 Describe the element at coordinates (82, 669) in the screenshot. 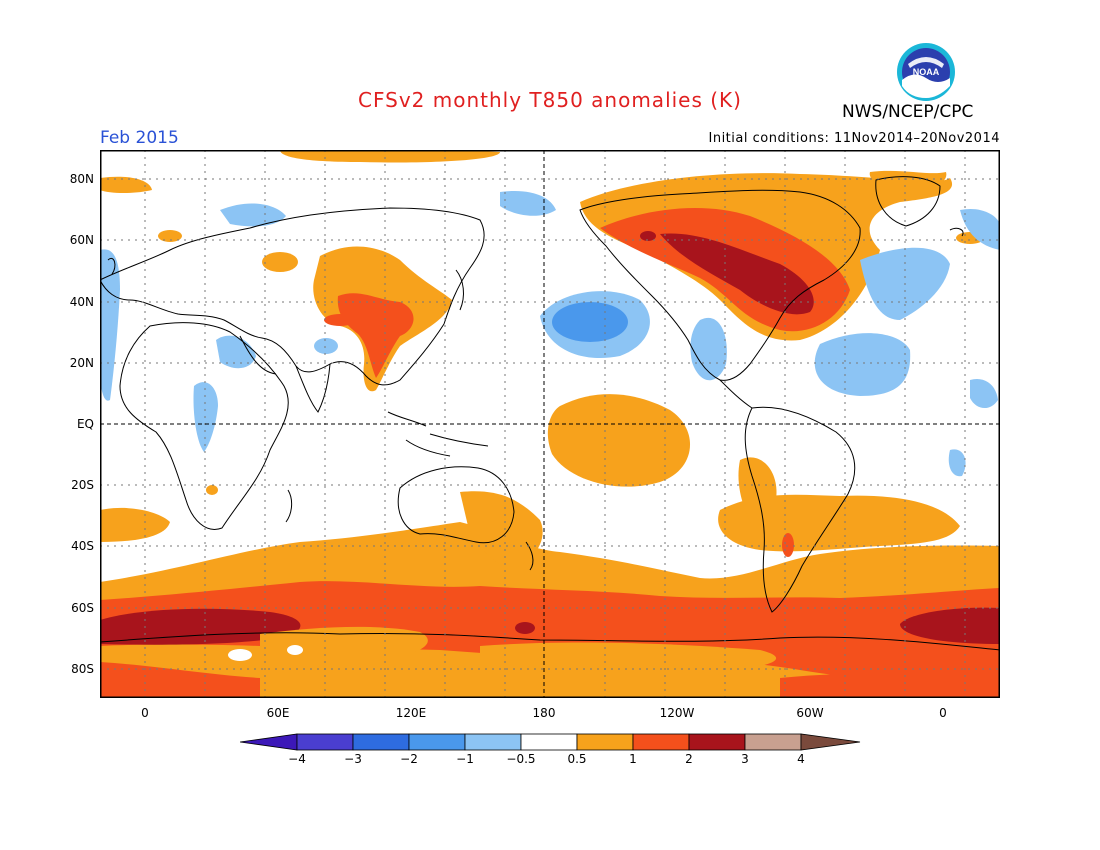

I see `lat-label-80s: 80S` at that location.